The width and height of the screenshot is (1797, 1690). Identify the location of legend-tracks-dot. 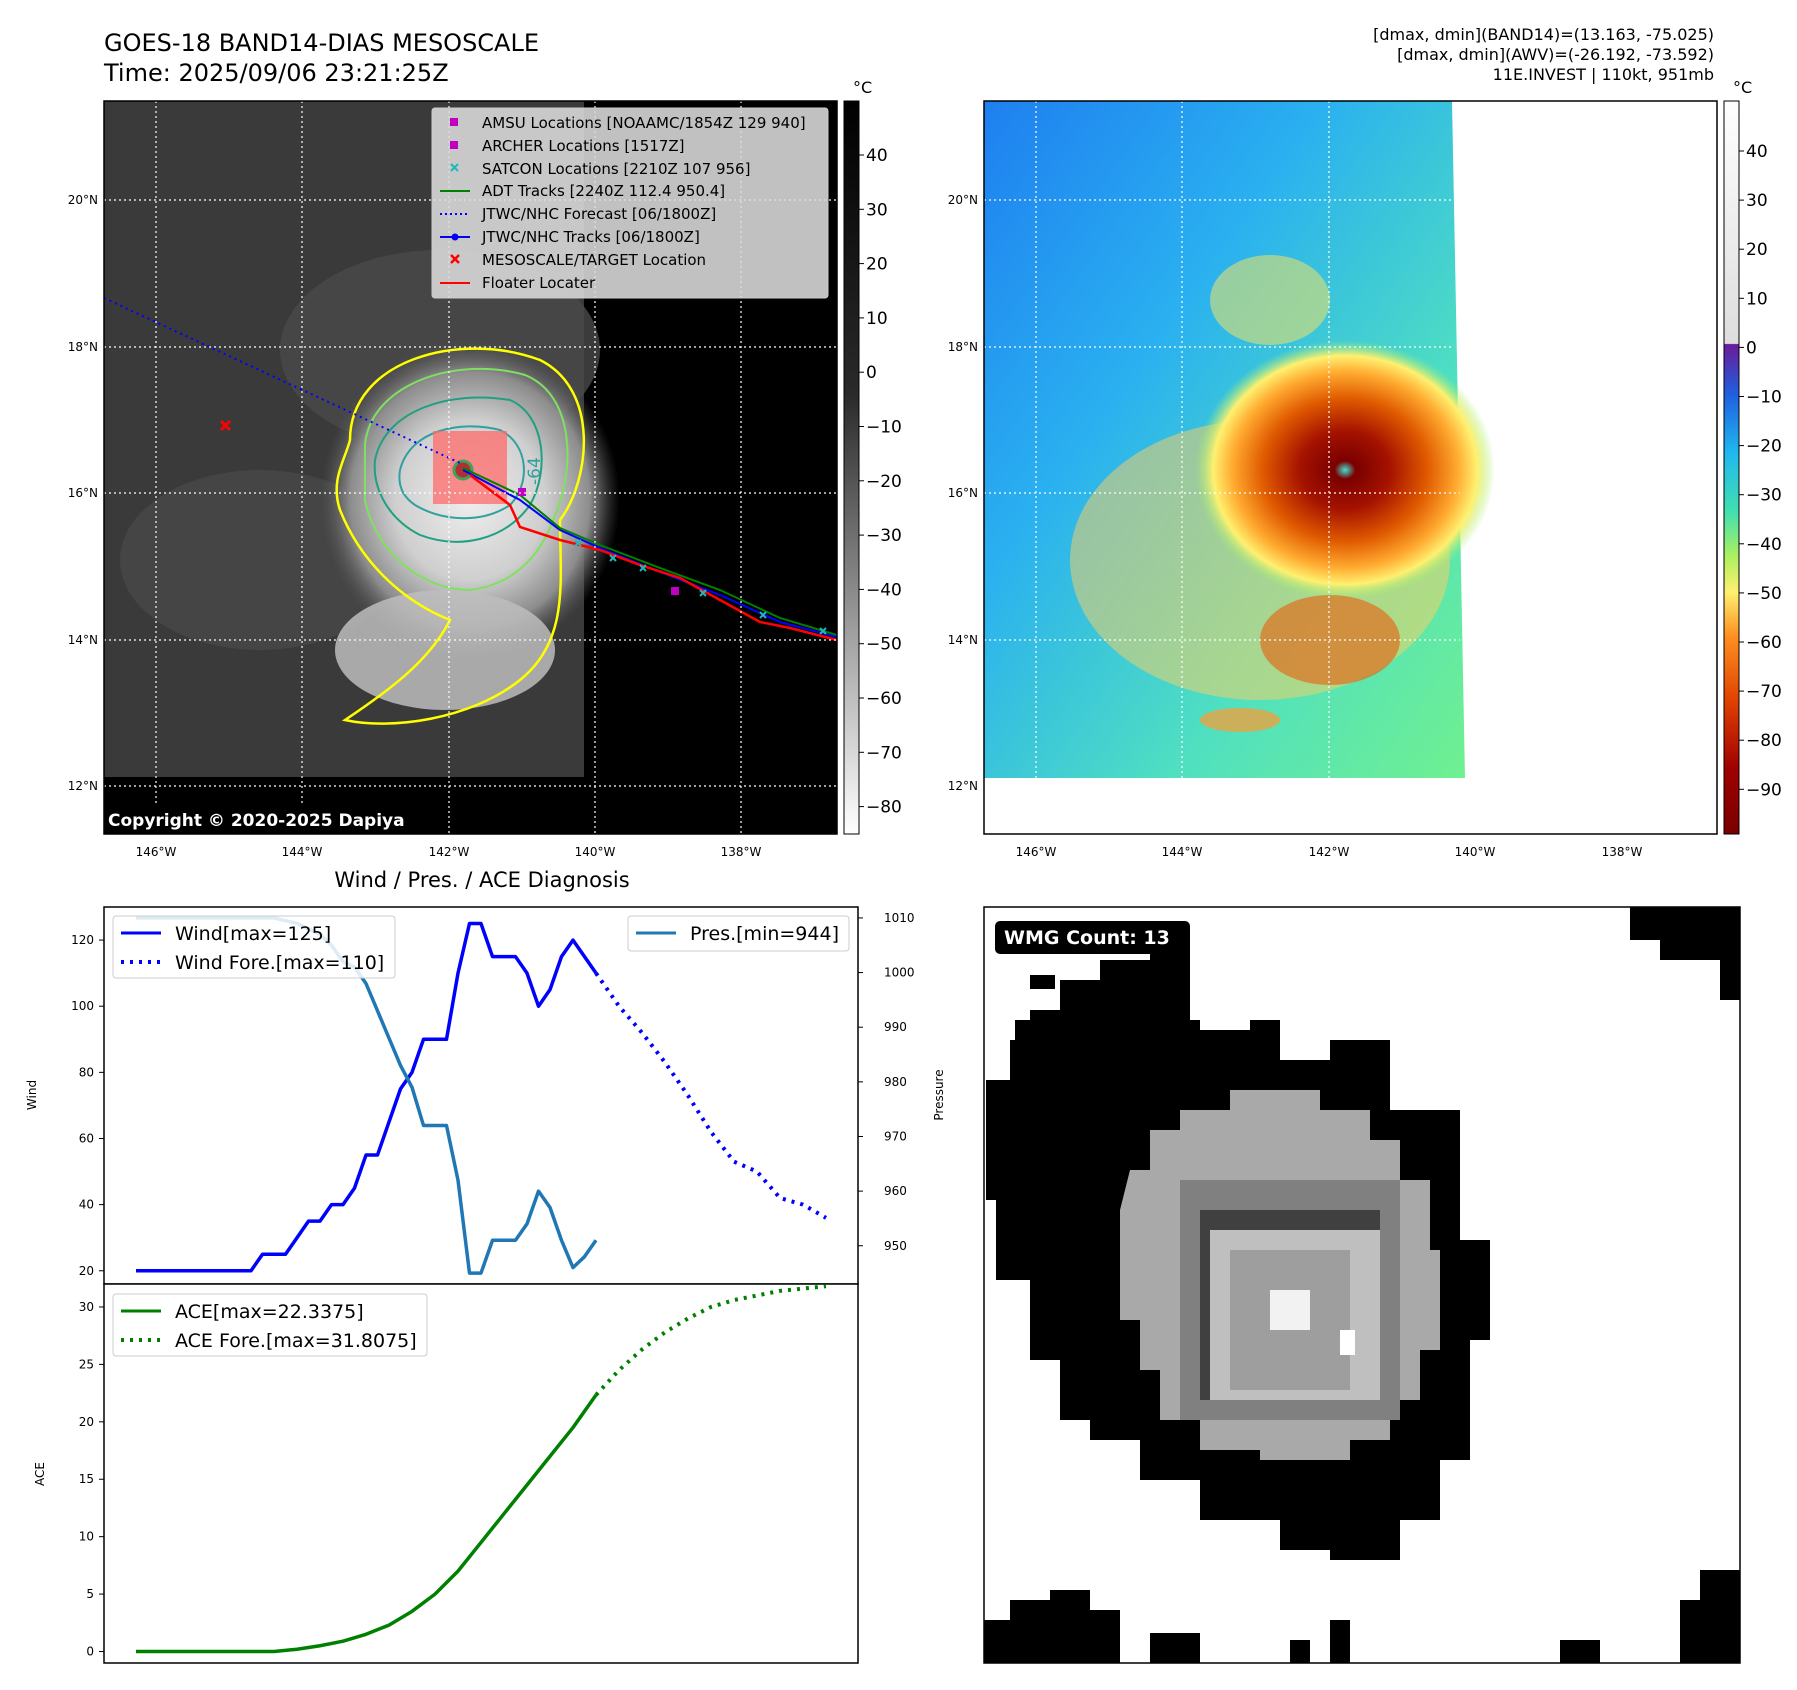
(455, 237).